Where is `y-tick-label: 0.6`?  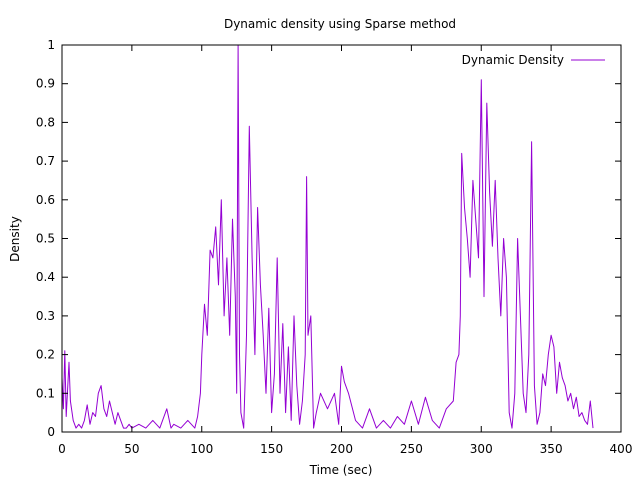
y-tick-label: 0.6 is located at coordinates (45, 200).